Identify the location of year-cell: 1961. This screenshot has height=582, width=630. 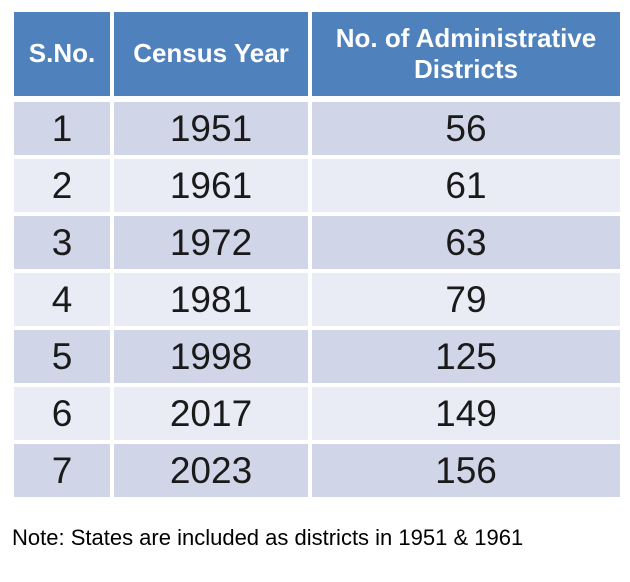
(211, 185).